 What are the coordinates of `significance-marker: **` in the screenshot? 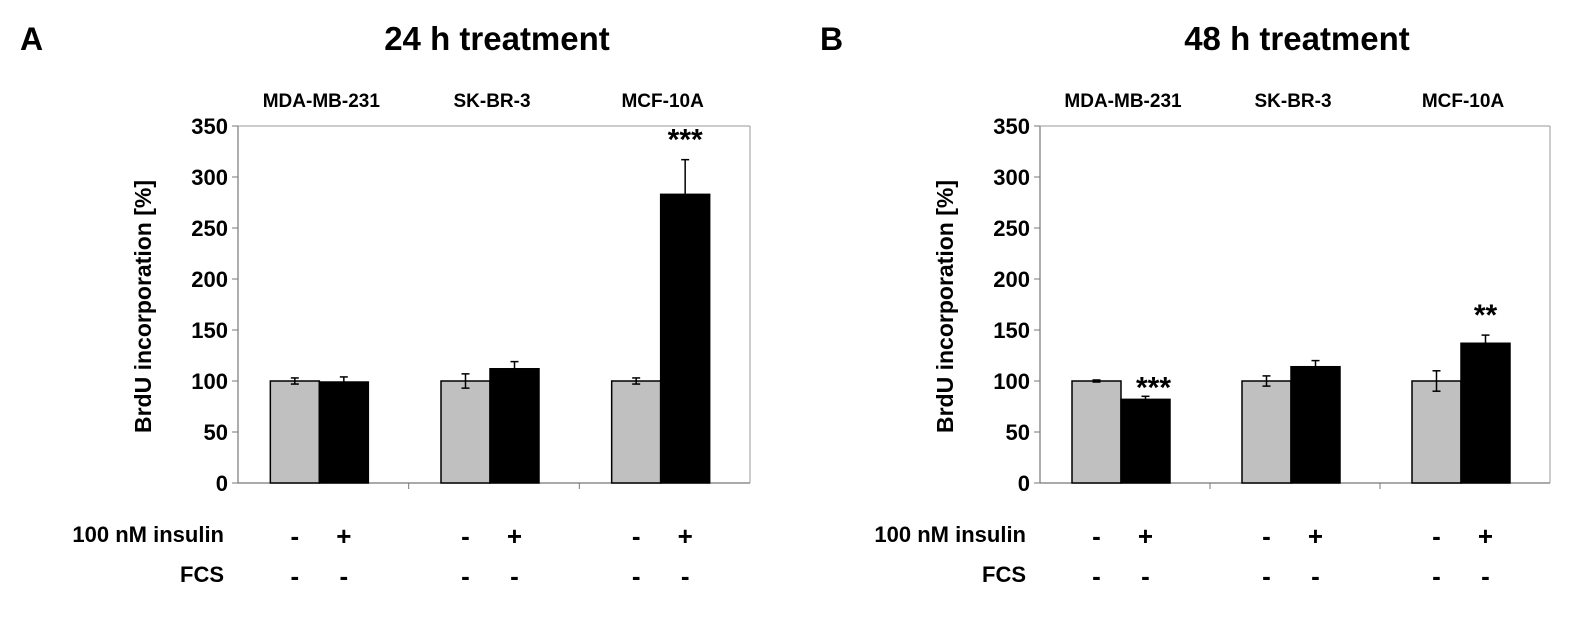 It's located at (1486, 315).